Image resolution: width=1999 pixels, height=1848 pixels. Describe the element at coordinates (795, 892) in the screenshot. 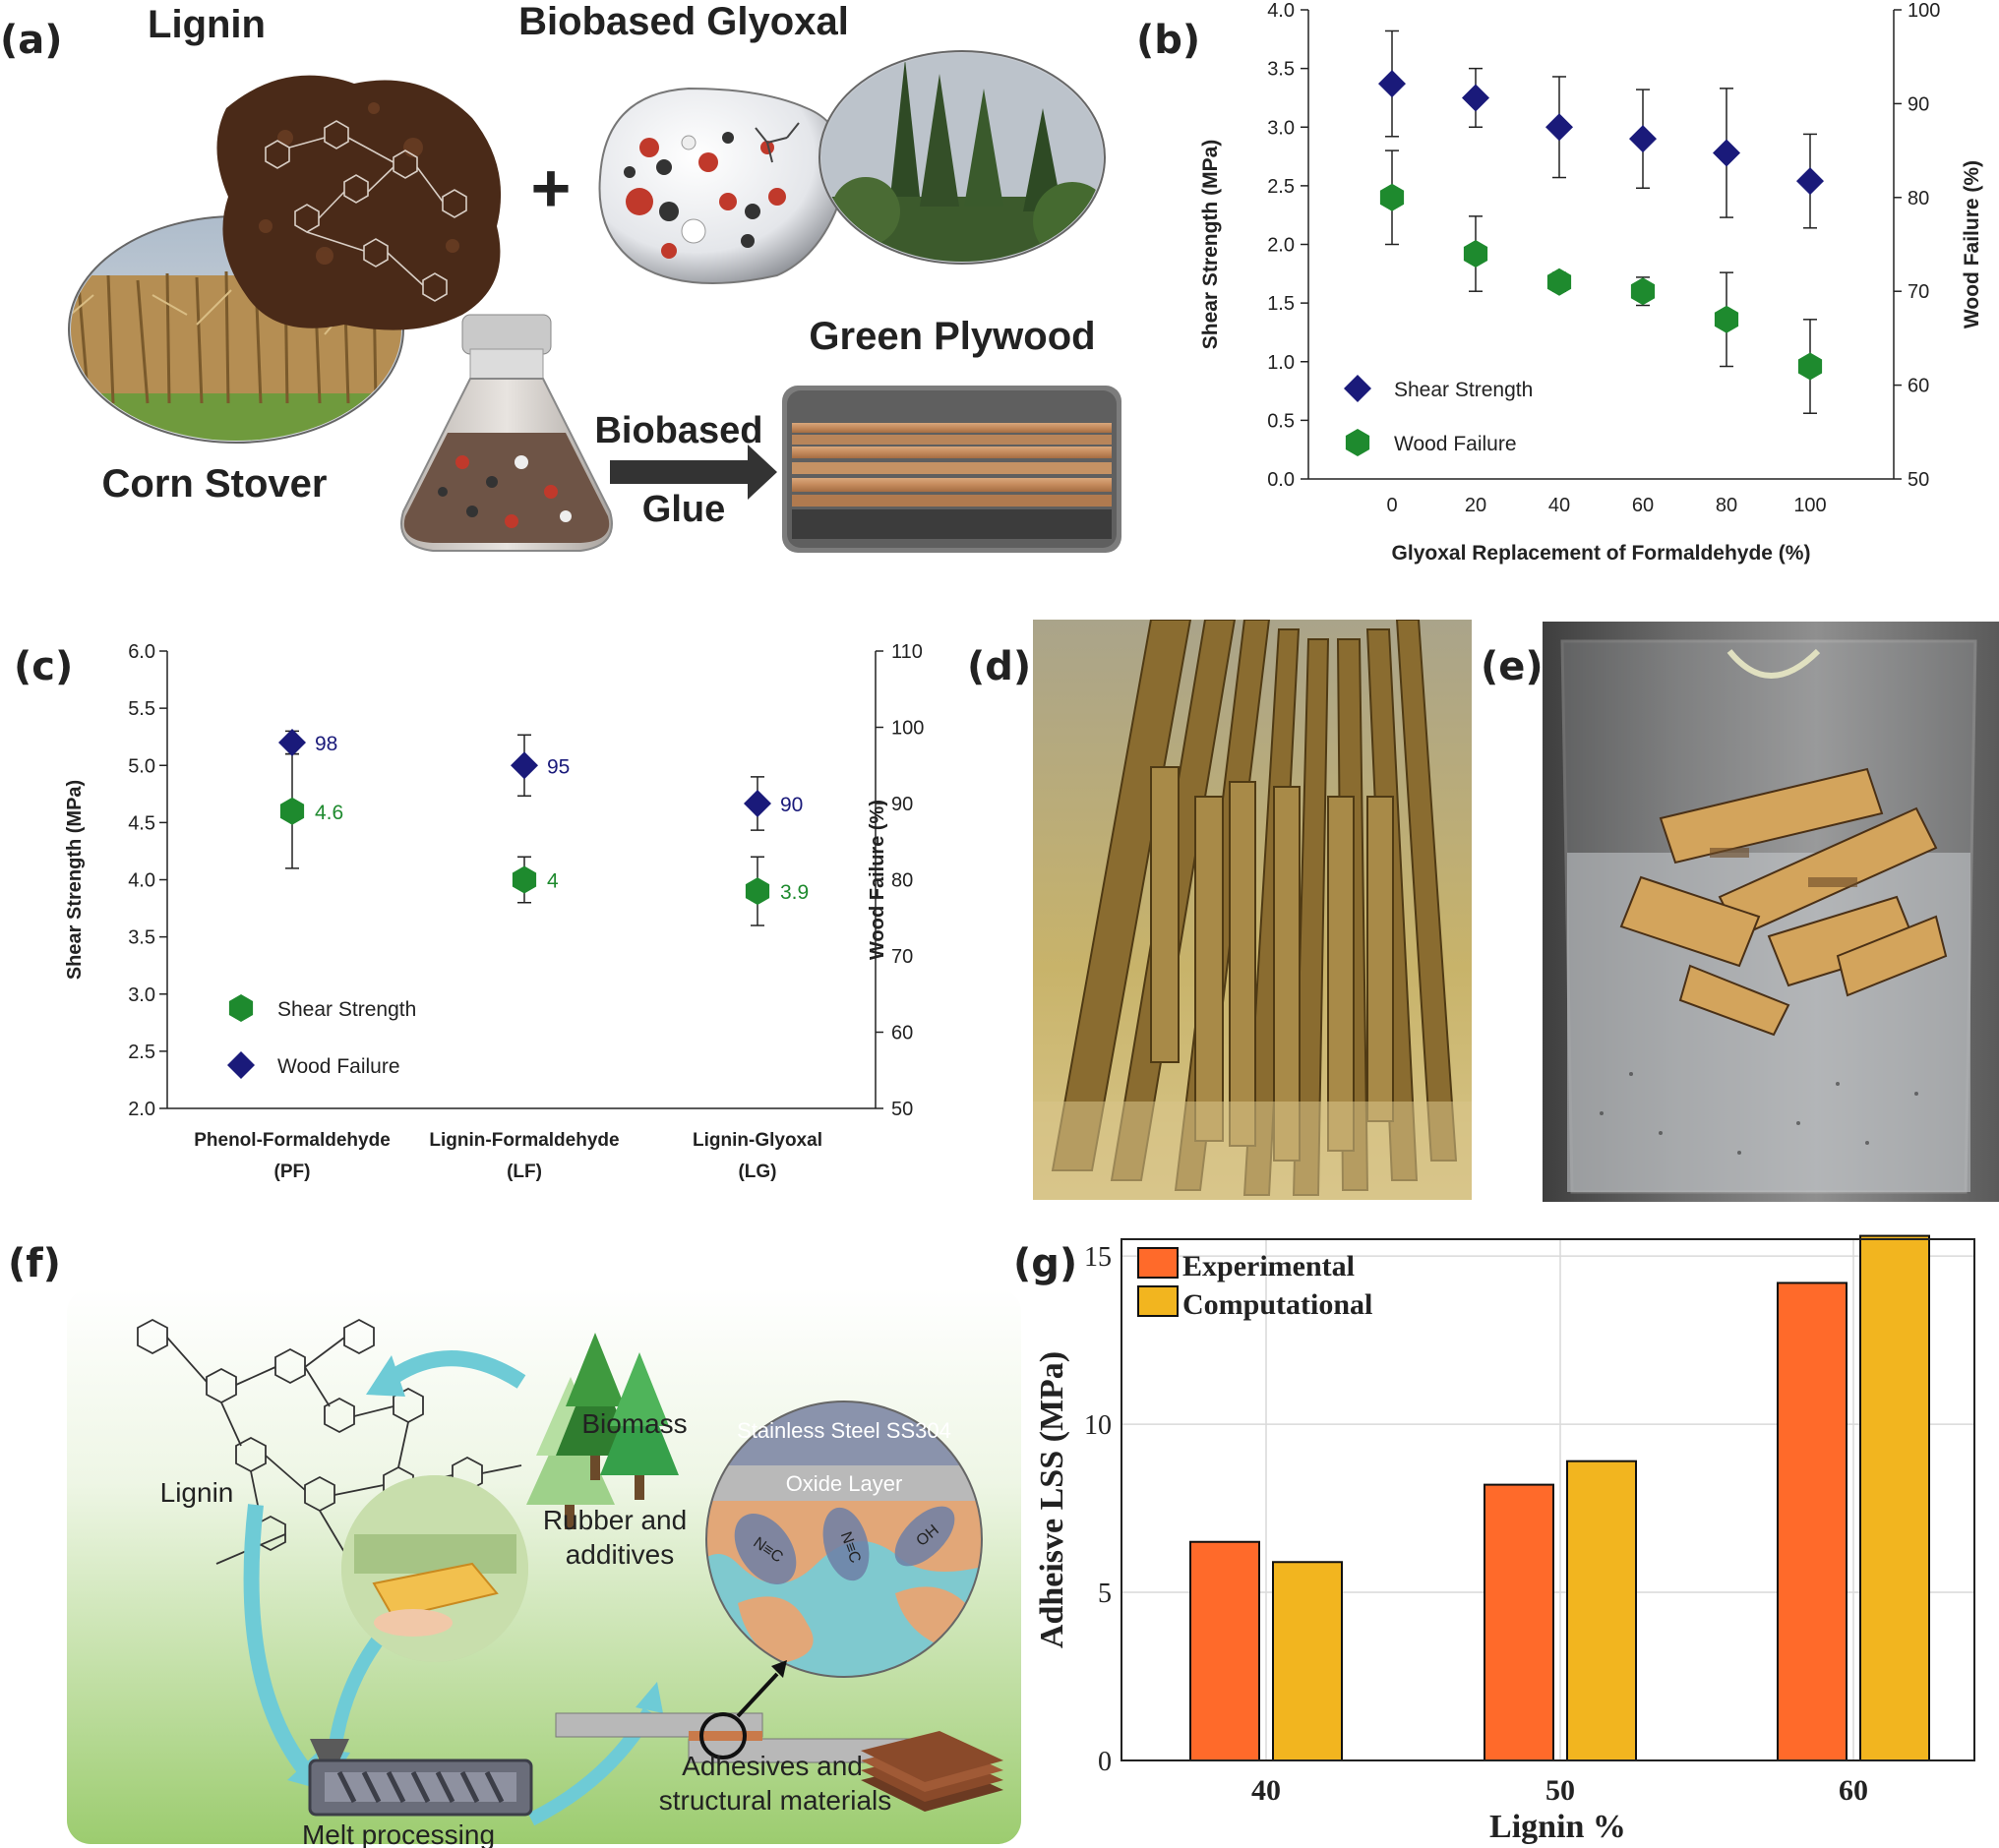

I see `data-label: 3.9` at that location.